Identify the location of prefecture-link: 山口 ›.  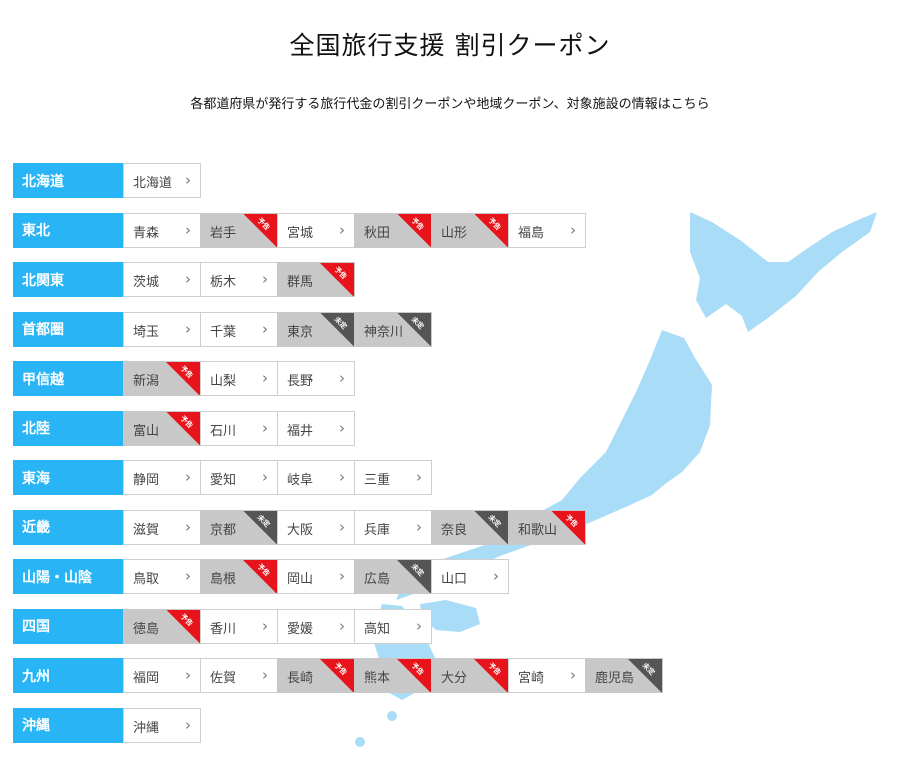
(470, 576).